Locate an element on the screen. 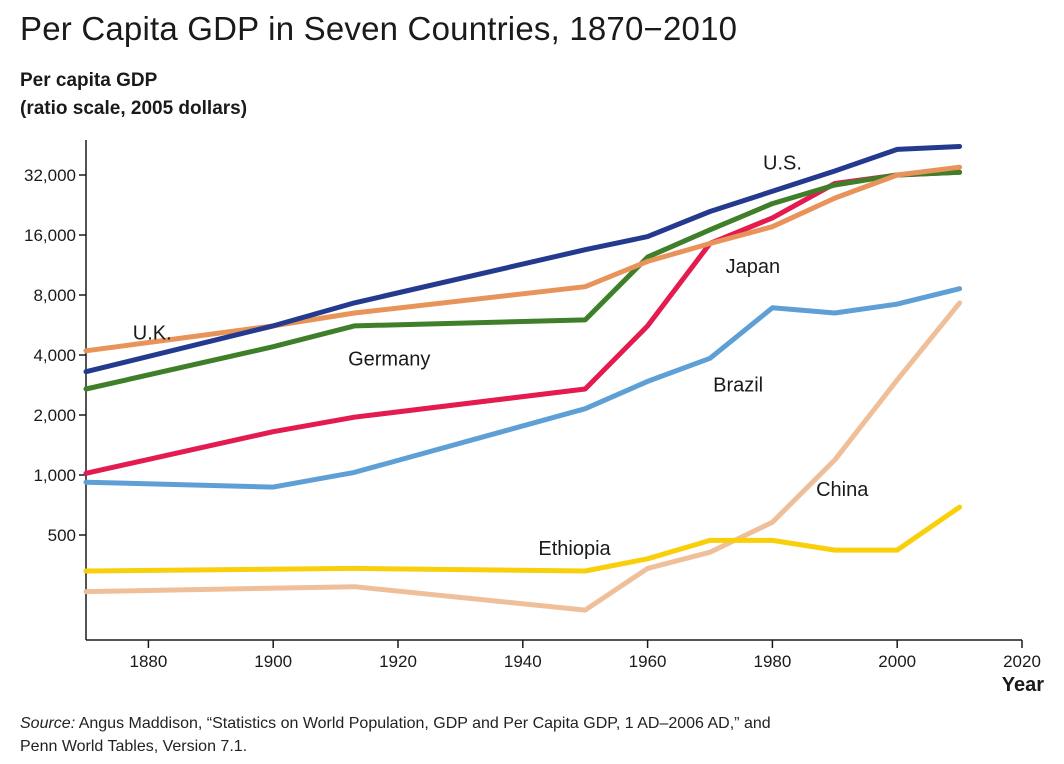 The image size is (1064, 764). series-line-ethiopia is located at coordinates (523, 539).